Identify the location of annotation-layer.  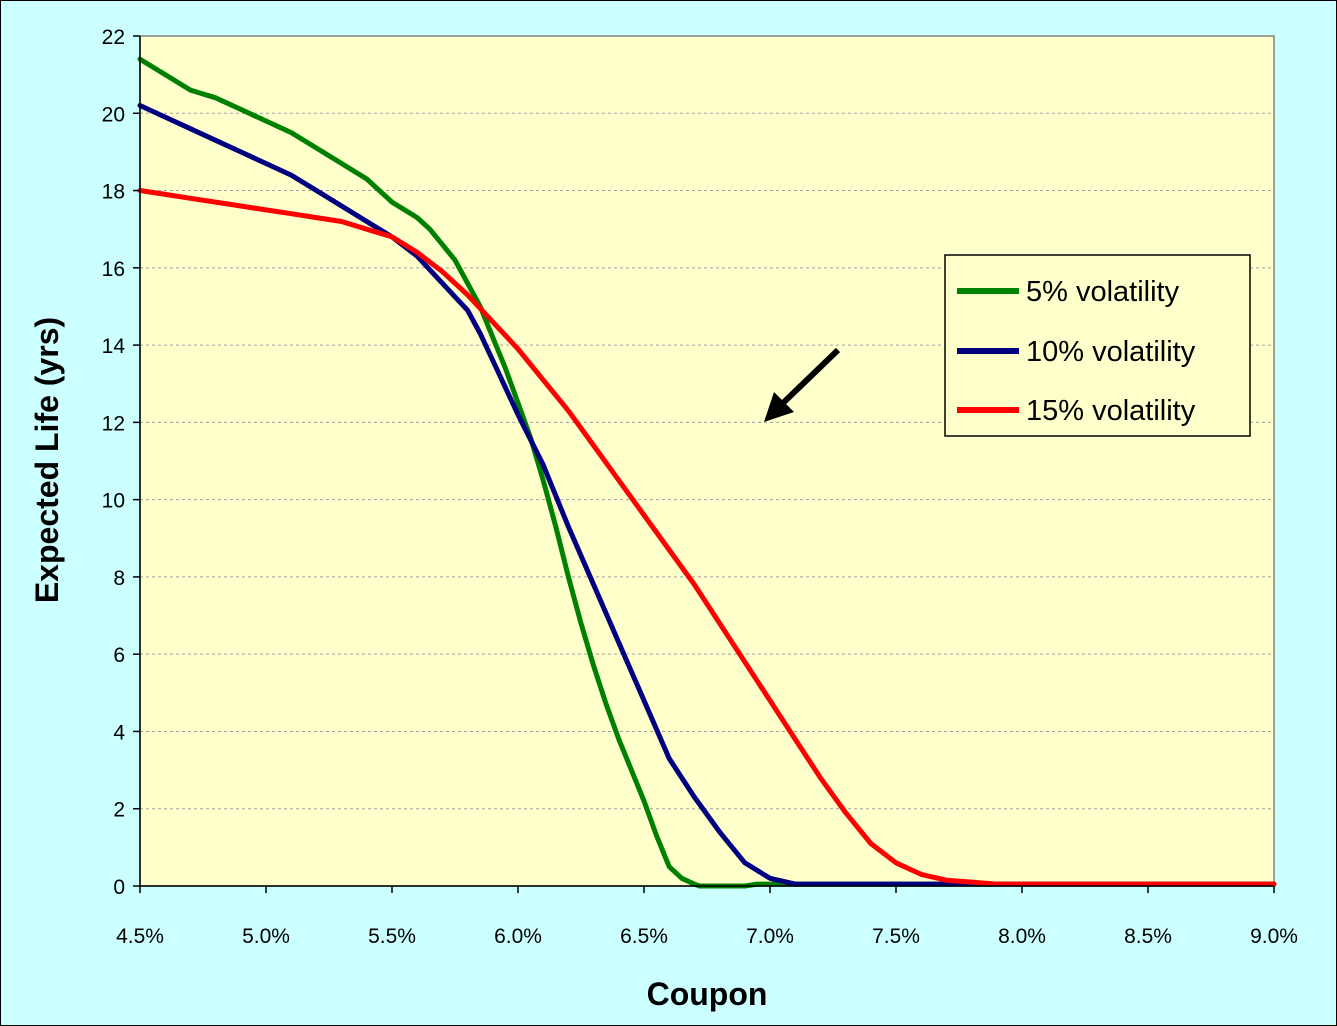
(802, 384).